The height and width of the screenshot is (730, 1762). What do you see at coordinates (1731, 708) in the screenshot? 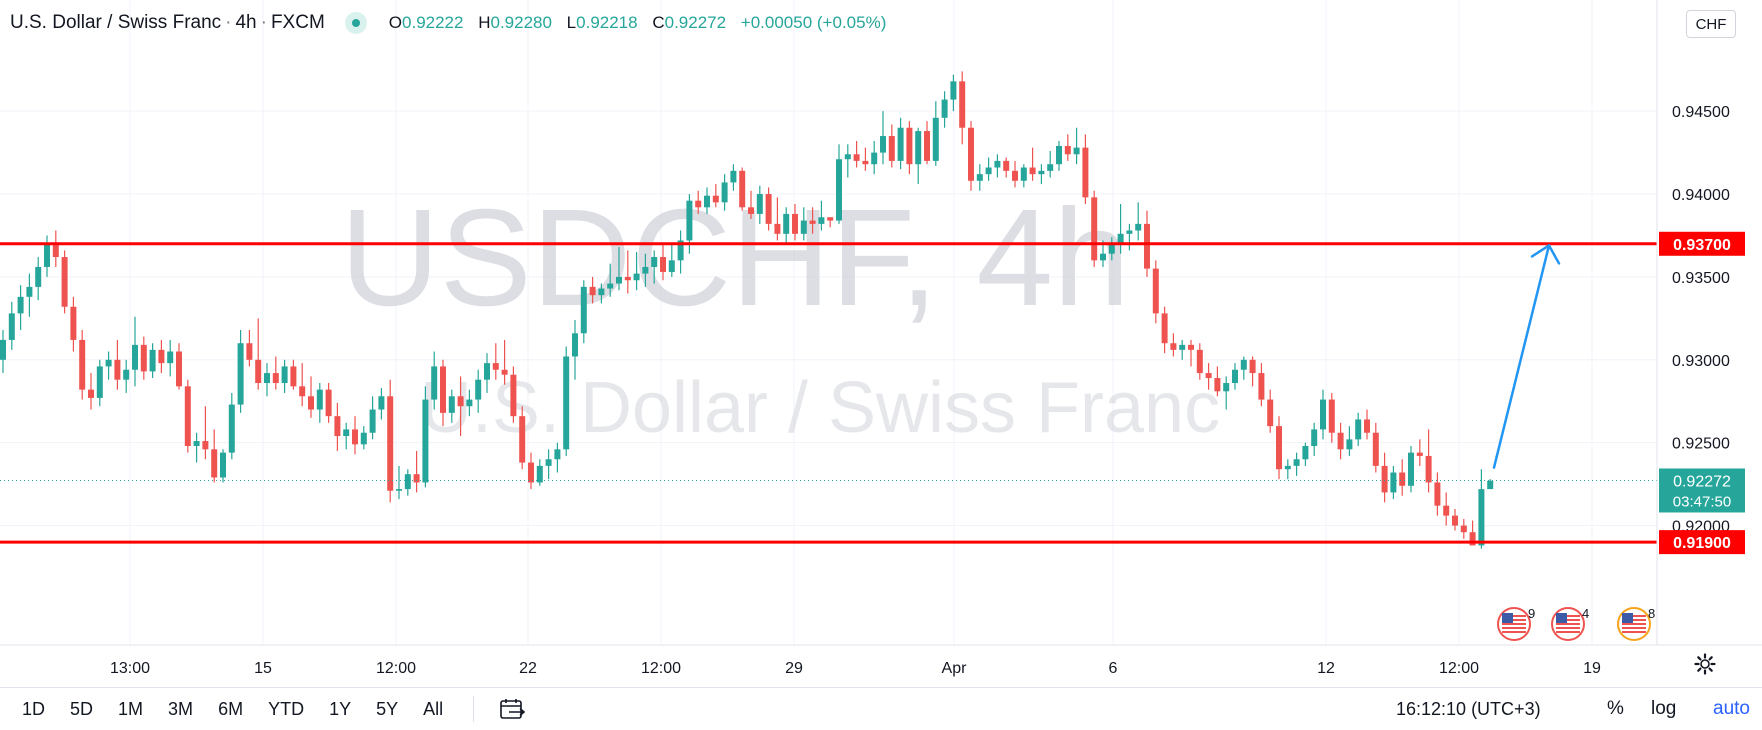
I see `auto-scale-toggle: auto` at bounding box center [1731, 708].